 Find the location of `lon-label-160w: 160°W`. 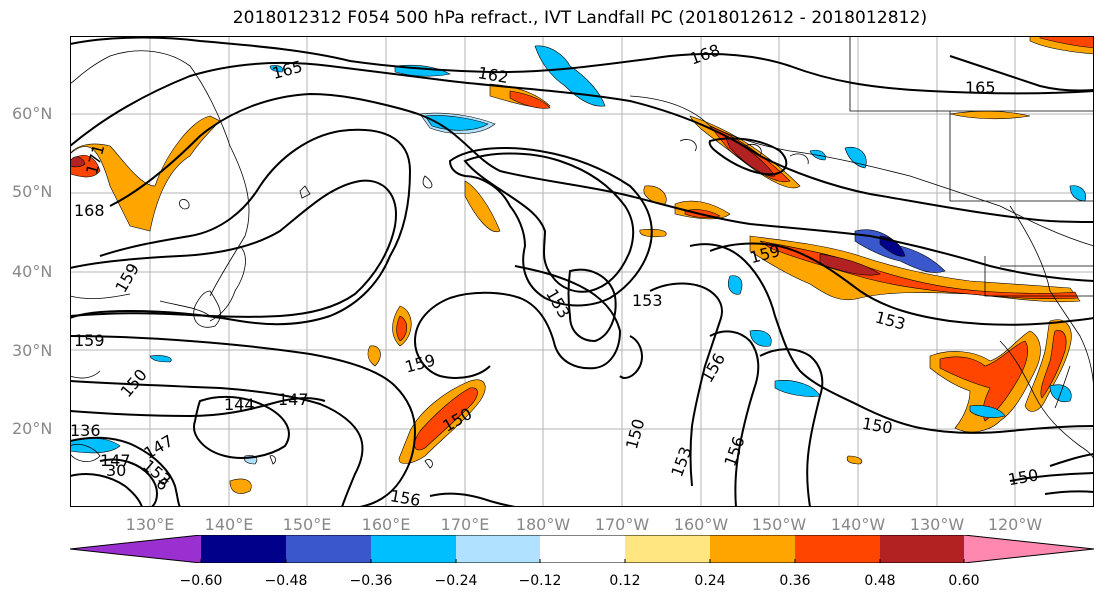

lon-label-160w: 160°W is located at coordinates (701, 524).